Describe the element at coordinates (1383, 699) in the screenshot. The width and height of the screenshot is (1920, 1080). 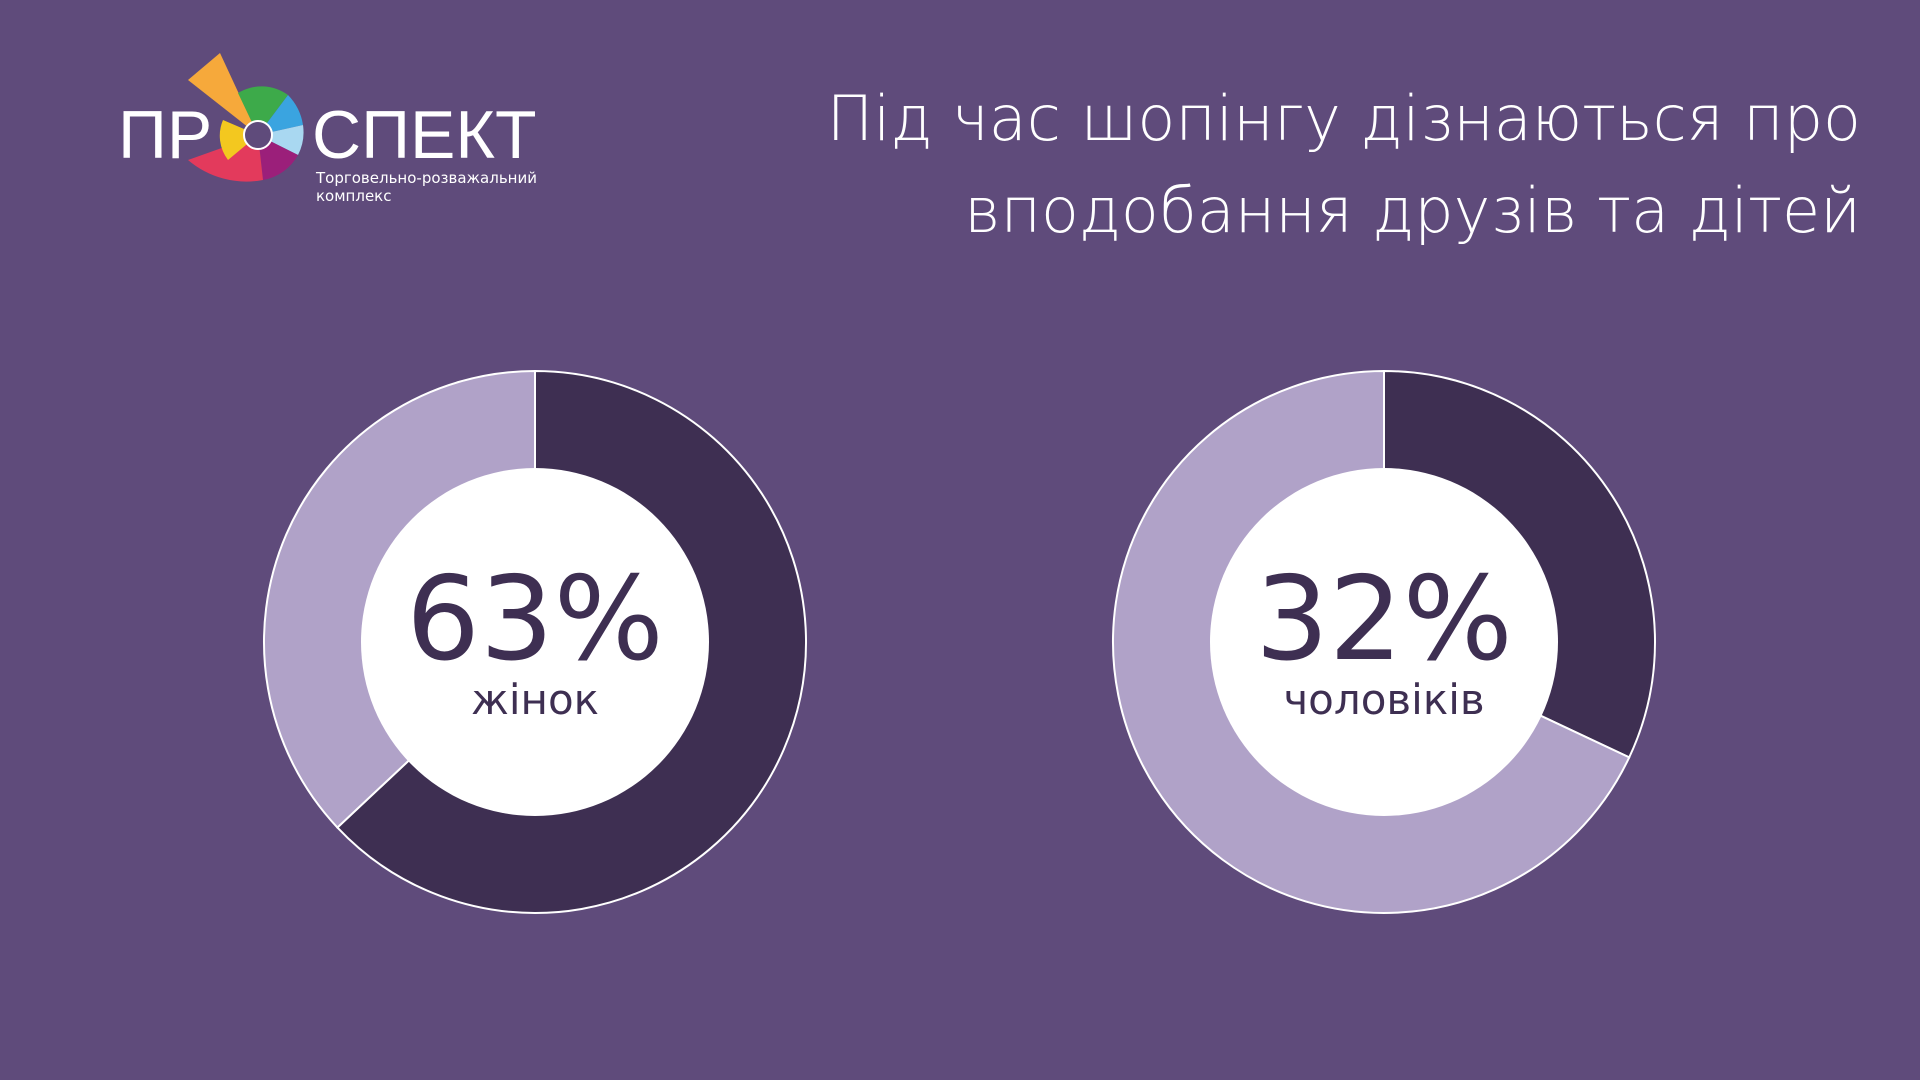
I see `donut-caption: чоловіків` at that location.